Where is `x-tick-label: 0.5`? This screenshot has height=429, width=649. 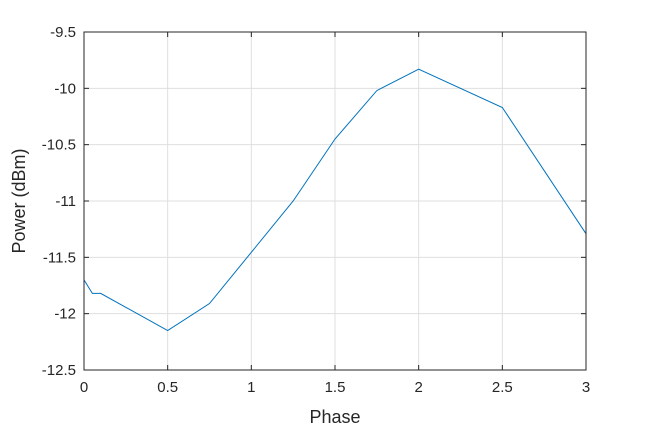 x-tick-label: 0.5 is located at coordinates (167, 387).